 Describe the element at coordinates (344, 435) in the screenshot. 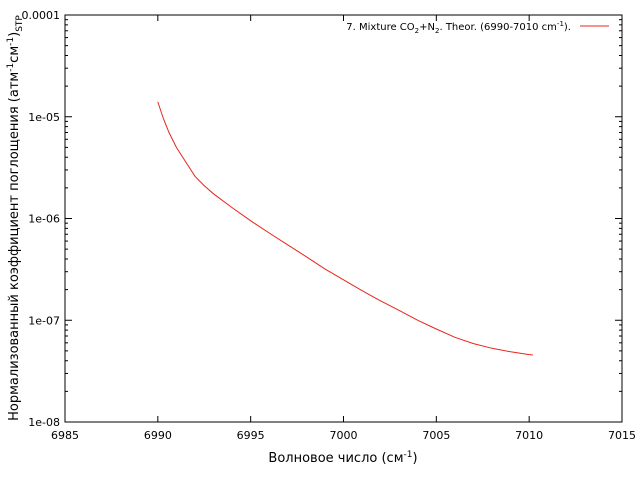

I see `x-tick-label: 7000` at that location.